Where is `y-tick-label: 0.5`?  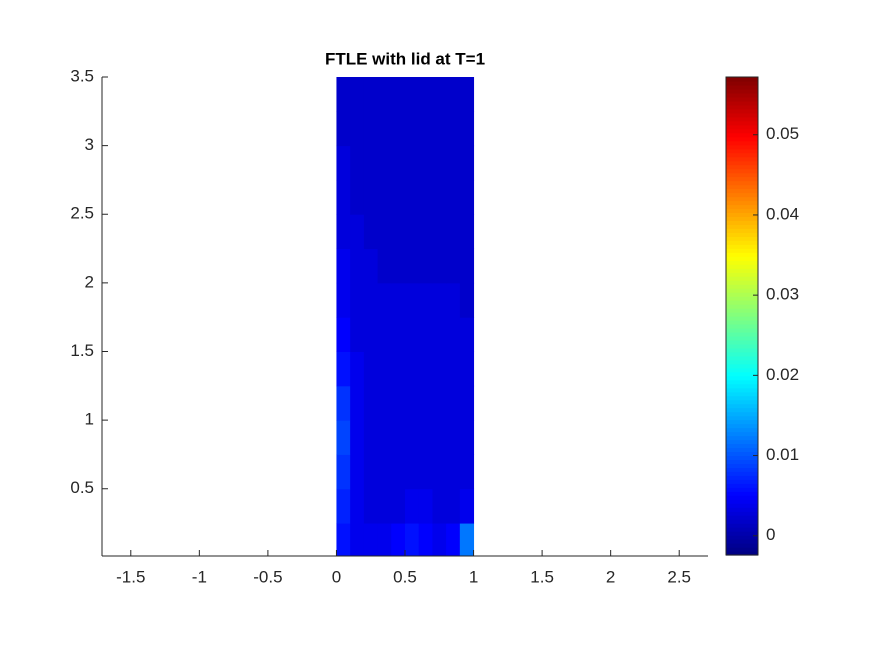 y-tick-label: 0.5 is located at coordinates (82, 487).